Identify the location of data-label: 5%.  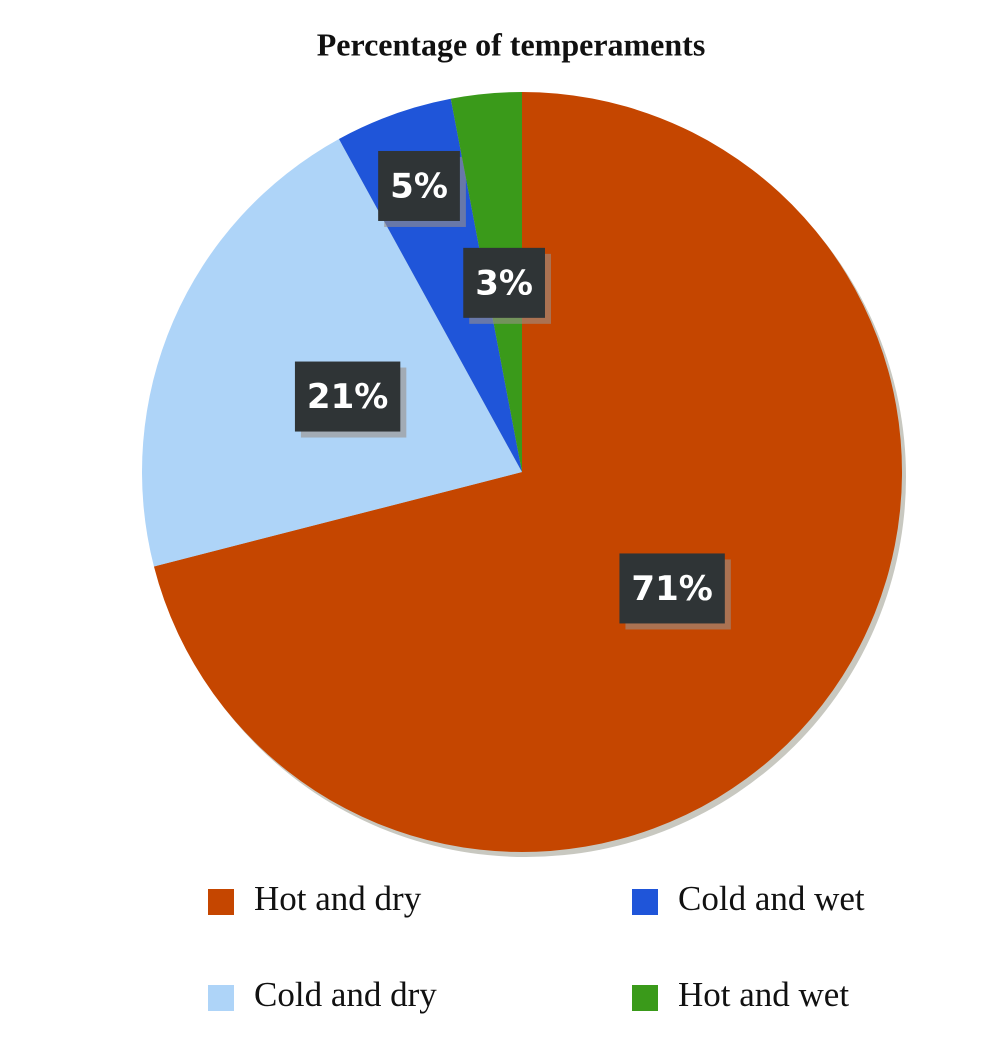
(422, 188).